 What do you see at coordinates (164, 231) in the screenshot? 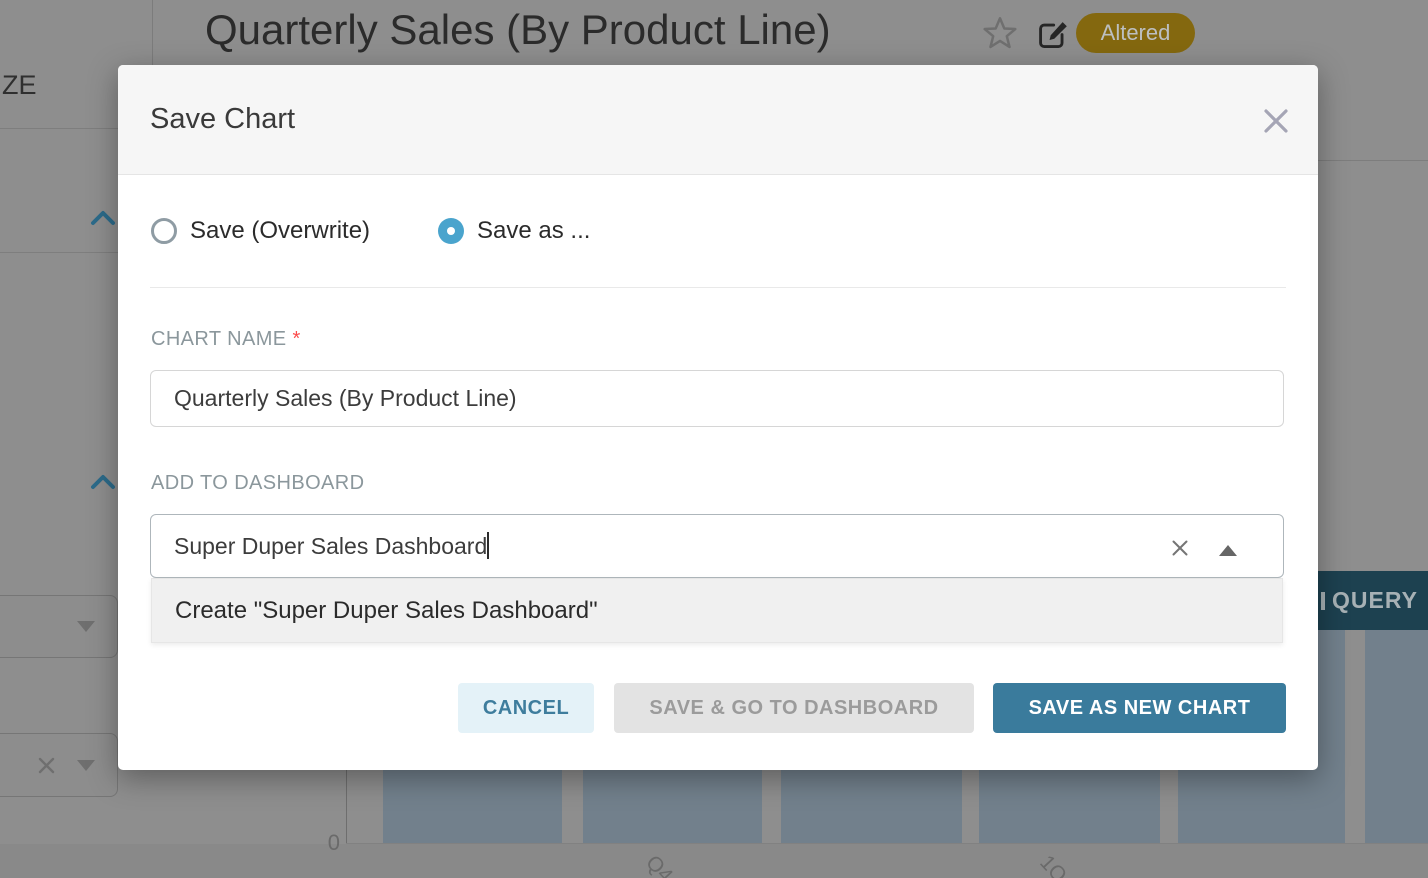
I see `radio-save-overwrite` at bounding box center [164, 231].